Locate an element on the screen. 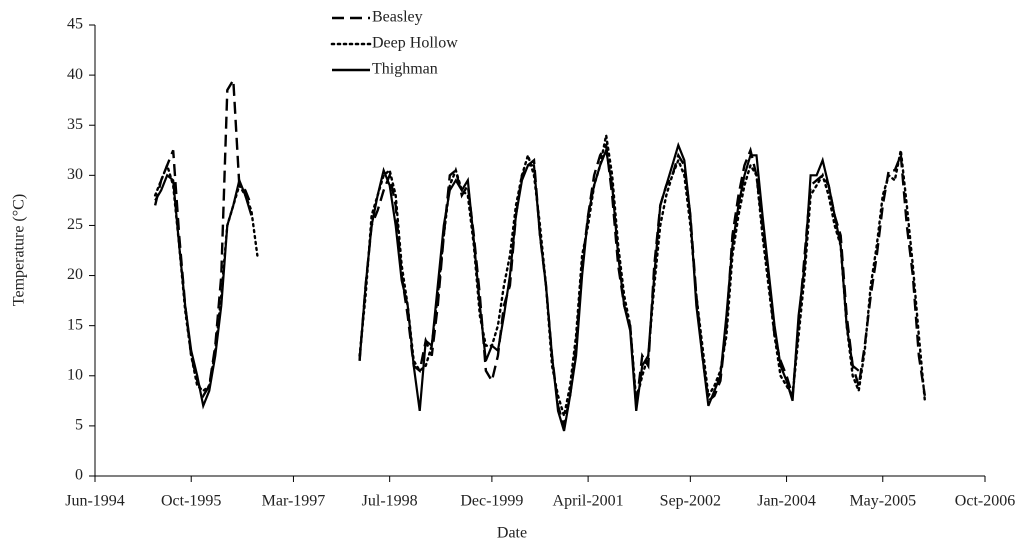 This screenshot has height=547, width=1027. x-tick-label: Jun-1994 is located at coordinates (95, 501).